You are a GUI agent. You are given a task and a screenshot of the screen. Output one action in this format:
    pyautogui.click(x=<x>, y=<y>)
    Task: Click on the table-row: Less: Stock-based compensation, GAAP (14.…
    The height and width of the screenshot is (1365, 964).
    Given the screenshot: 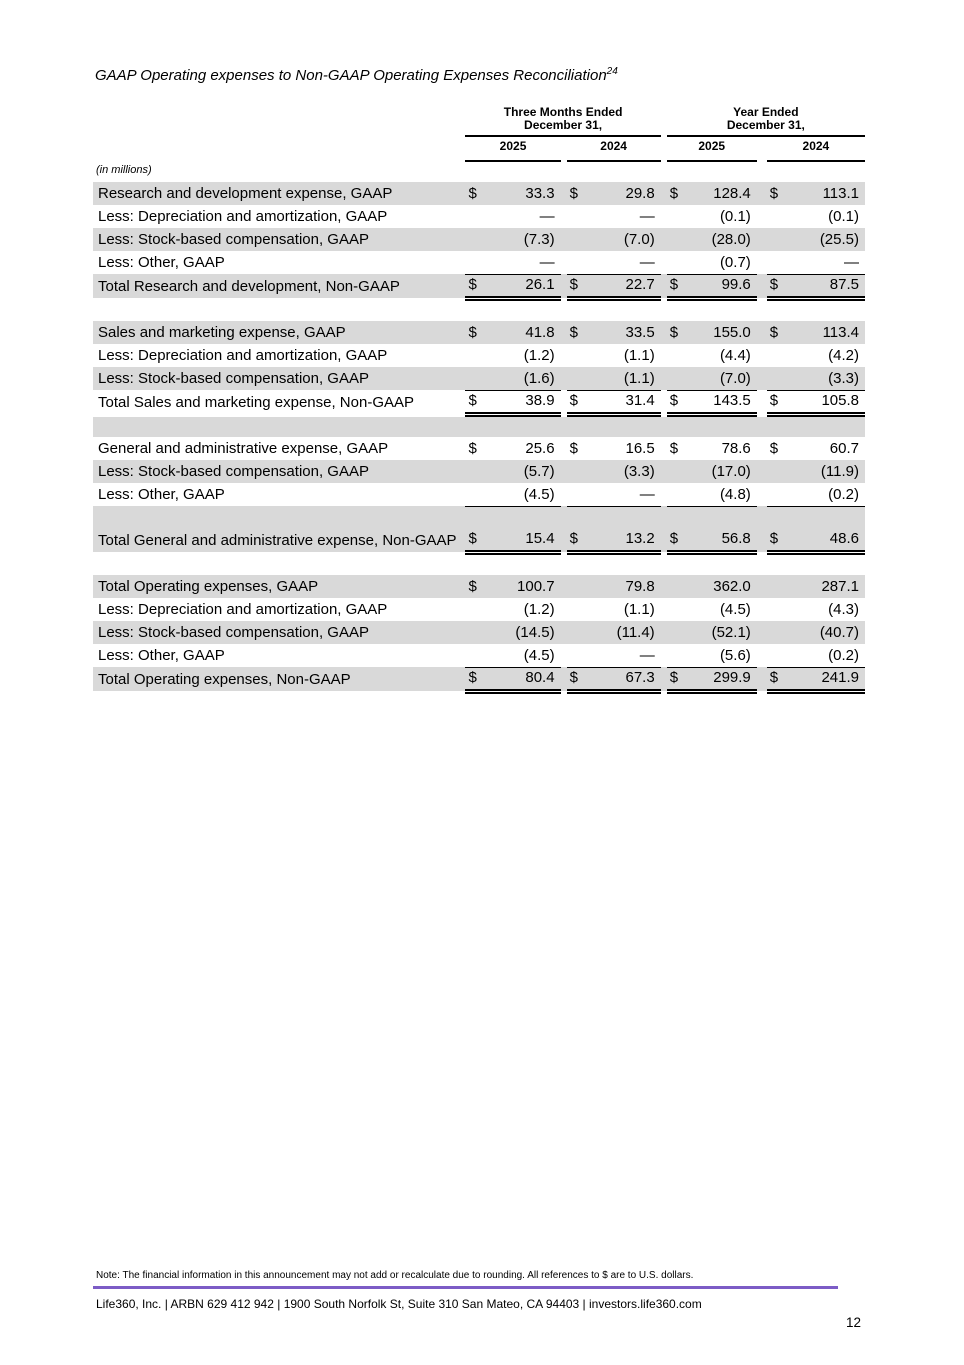 What is the action you would take?
    pyautogui.click(x=479, y=632)
    